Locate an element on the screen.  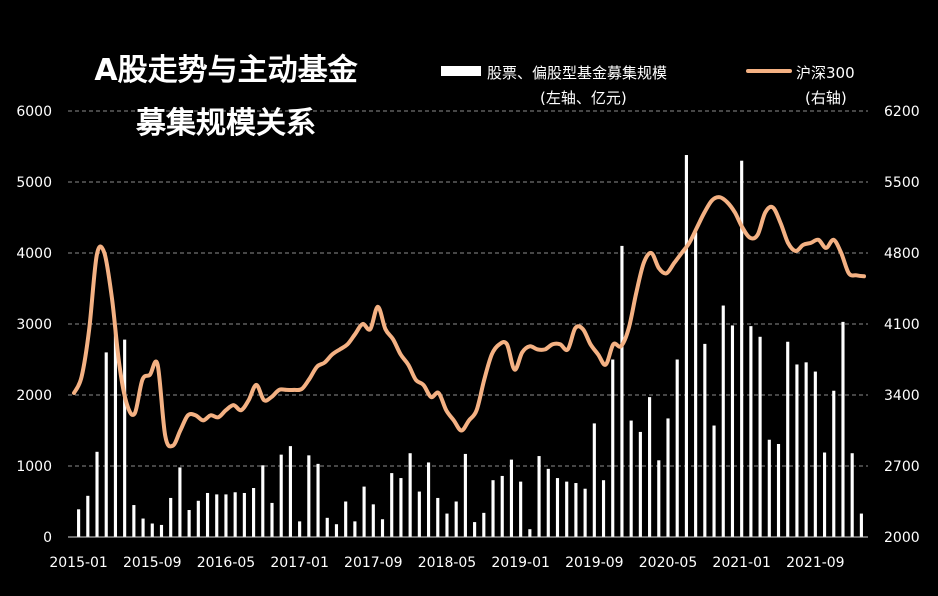
right-axis-ticks: 2000 2700 3400 4100 4800 5500 6200 is located at coordinates (902, 325).